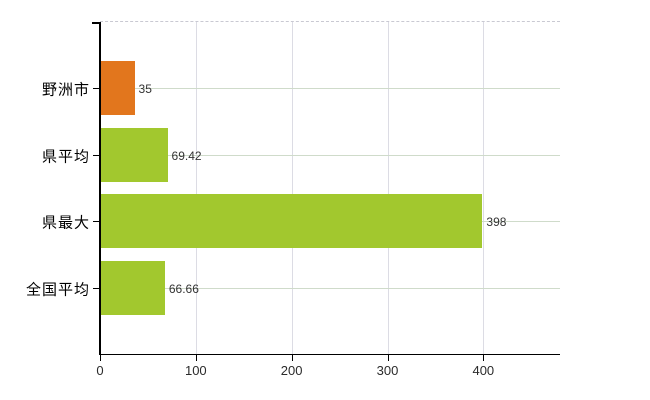  Describe the element at coordinates (100, 188) in the screenshot. I see `y-axis` at that location.